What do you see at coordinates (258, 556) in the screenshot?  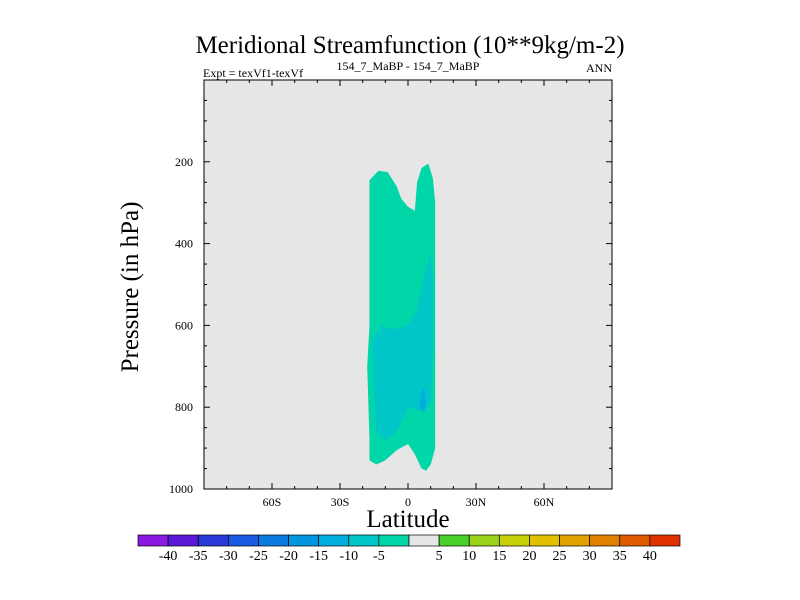 I see `colorbar-label: -25` at bounding box center [258, 556].